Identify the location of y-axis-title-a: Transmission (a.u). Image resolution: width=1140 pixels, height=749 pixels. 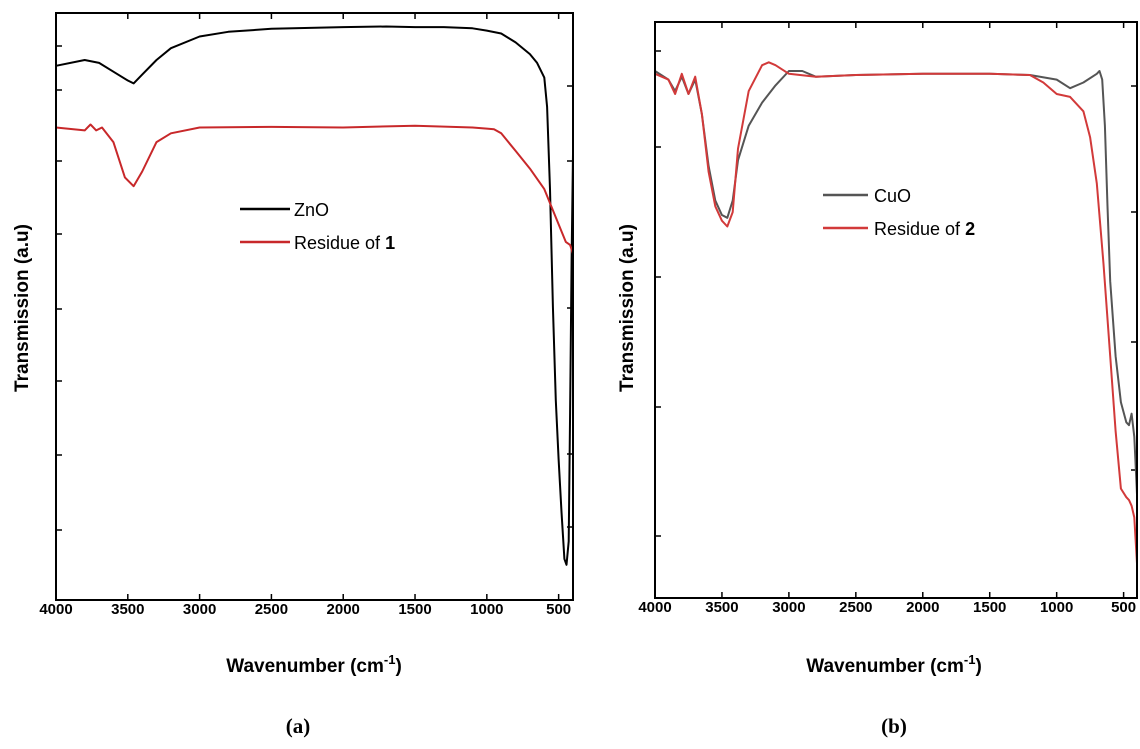
(22, 308).